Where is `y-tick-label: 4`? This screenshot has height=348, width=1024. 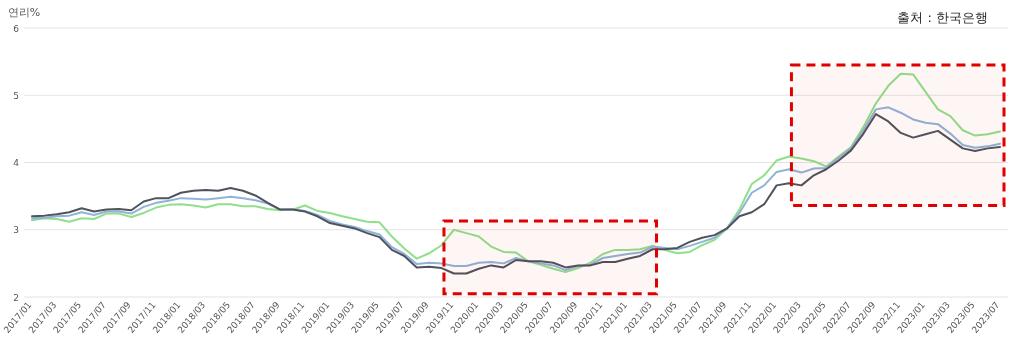
y-tick-label: 4 is located at coordinates (16, 163).